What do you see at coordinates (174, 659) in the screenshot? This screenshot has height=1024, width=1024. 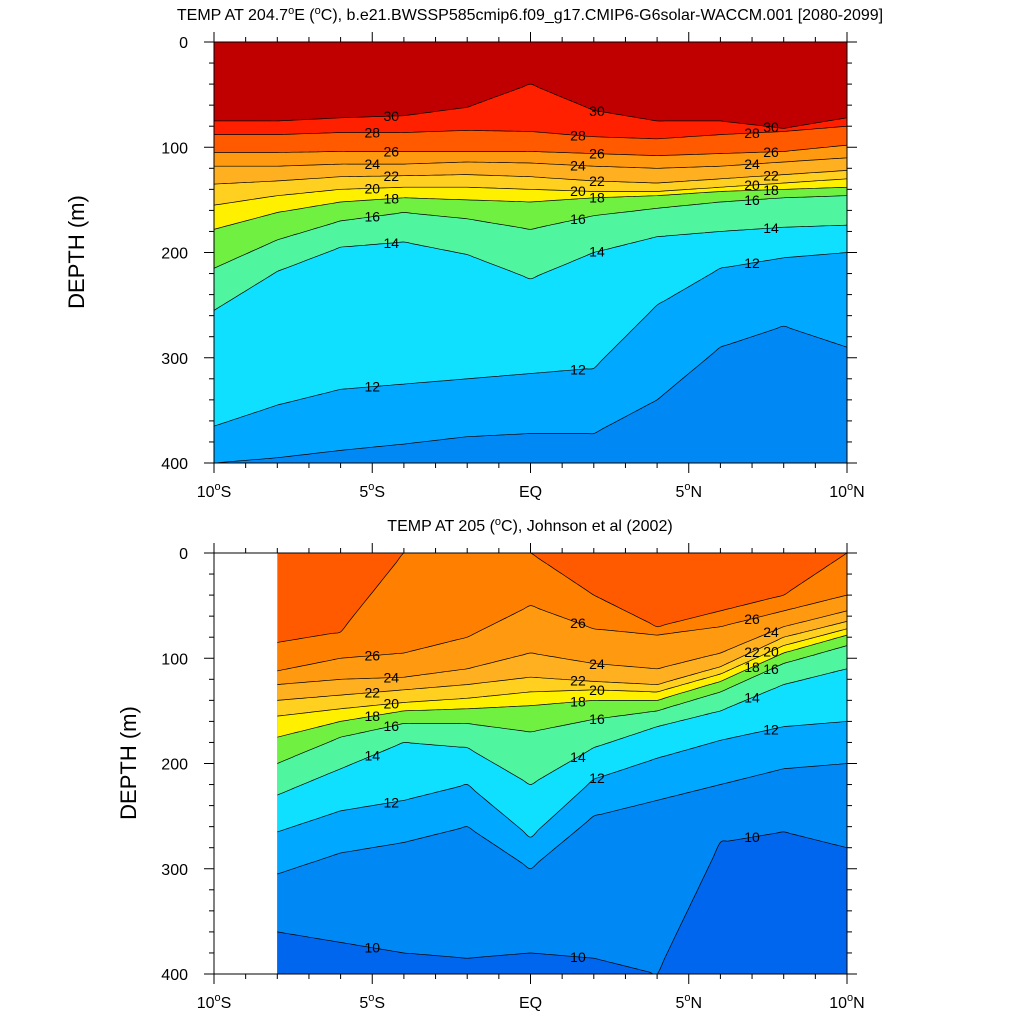 I see `y-tick-label: 100` at bounding box center [174, 659].